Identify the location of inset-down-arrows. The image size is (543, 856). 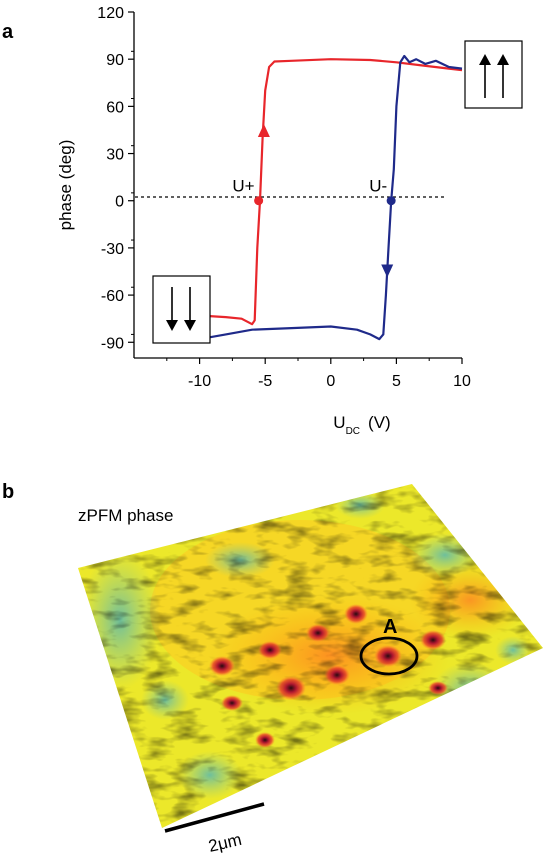
(181, 309).